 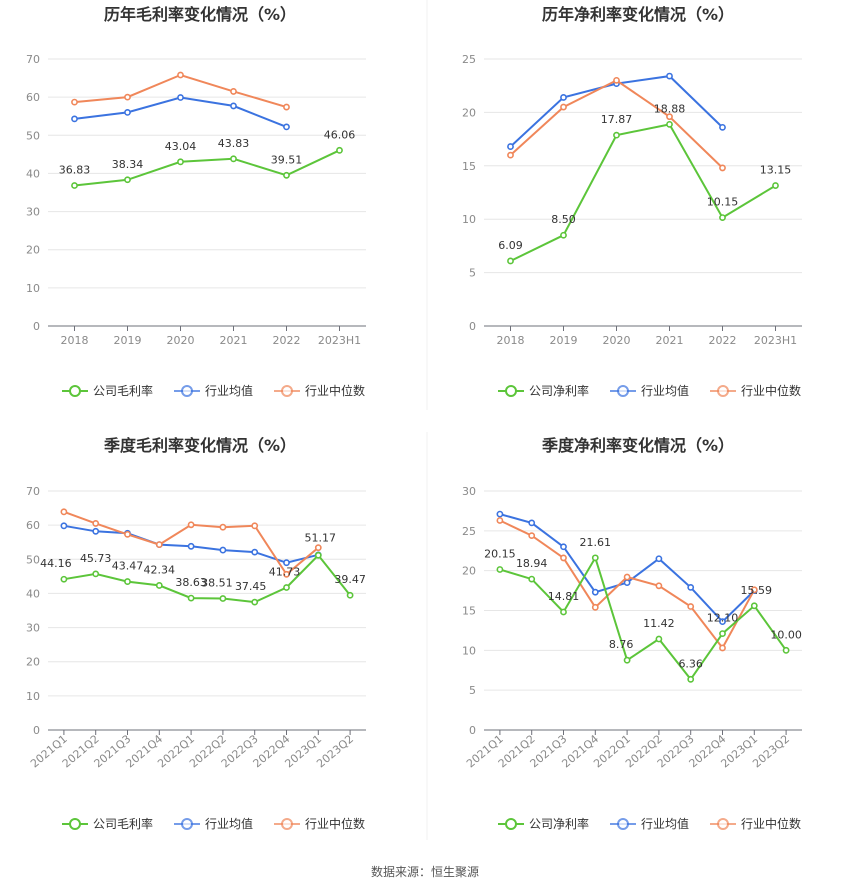 I want to click on data-label: 46.06, so click(x=340, y=134).